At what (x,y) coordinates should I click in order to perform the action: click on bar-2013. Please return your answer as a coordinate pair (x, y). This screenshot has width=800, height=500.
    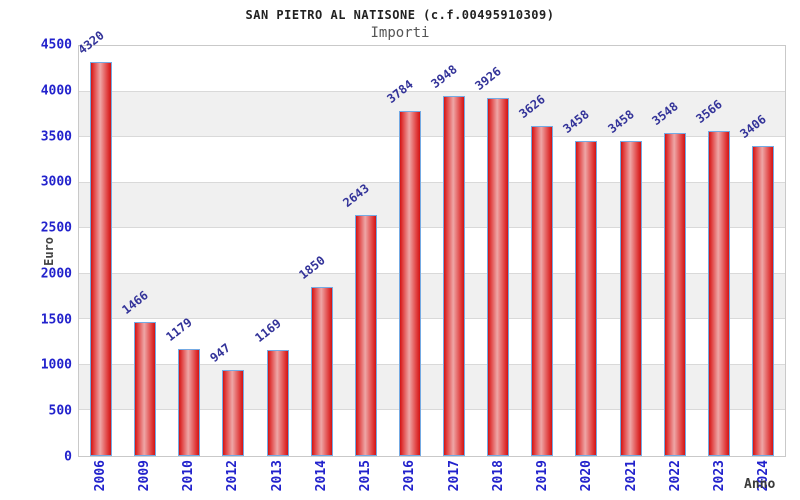
    Looking at the image, I should click on (277, 402).